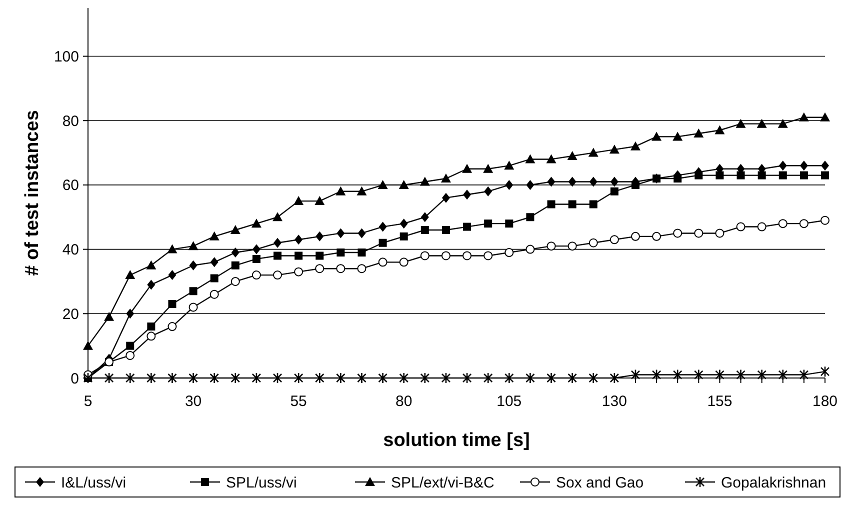 The image size is (850, 510). Describe the element at coordinates (773, 483) in the screenshot. I see `legend-label: Gopalakrishnan` at that location.